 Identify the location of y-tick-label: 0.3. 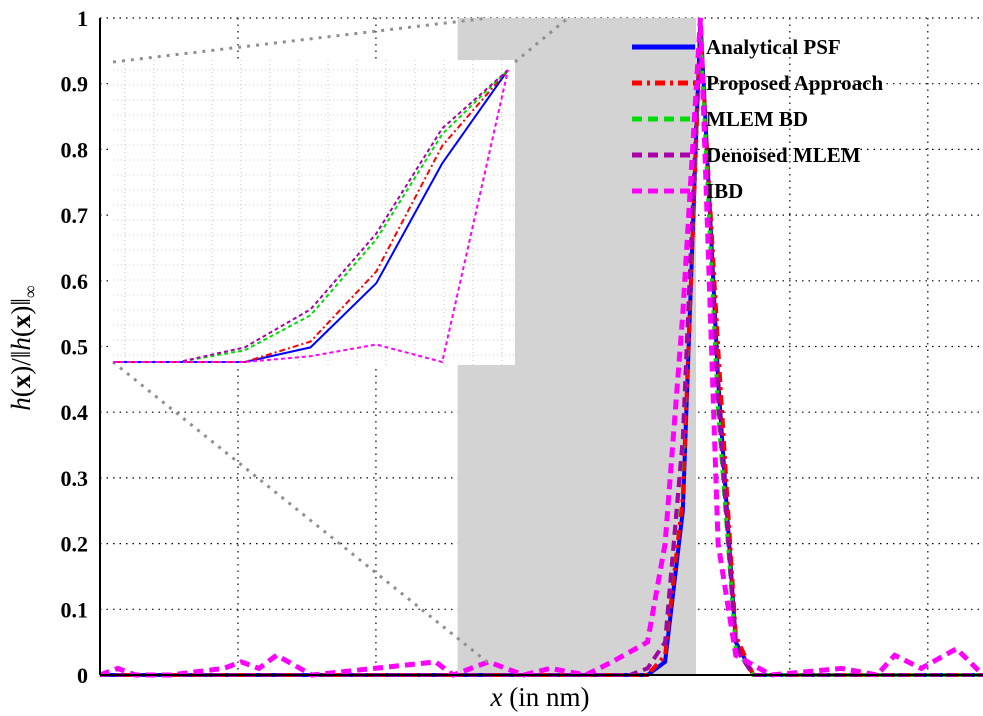
(75, 478).